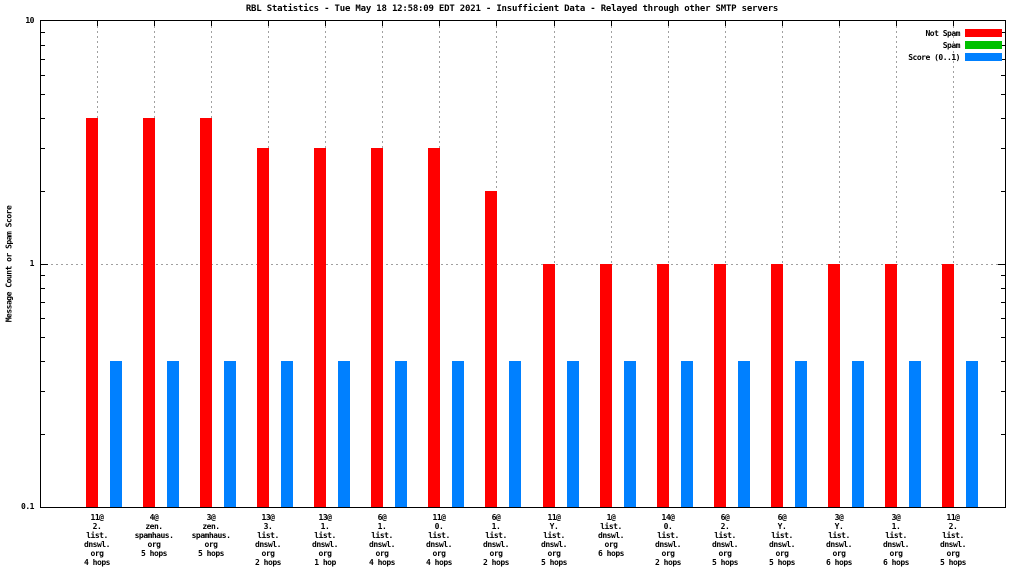 This screenshot has width=1024, height=576. What do you see at coordinates (211, 535) in the screenshot?
I see `x-tick-label: 3@ zen. spamhaus. org 5 hops` at bounding box center [211, 535].